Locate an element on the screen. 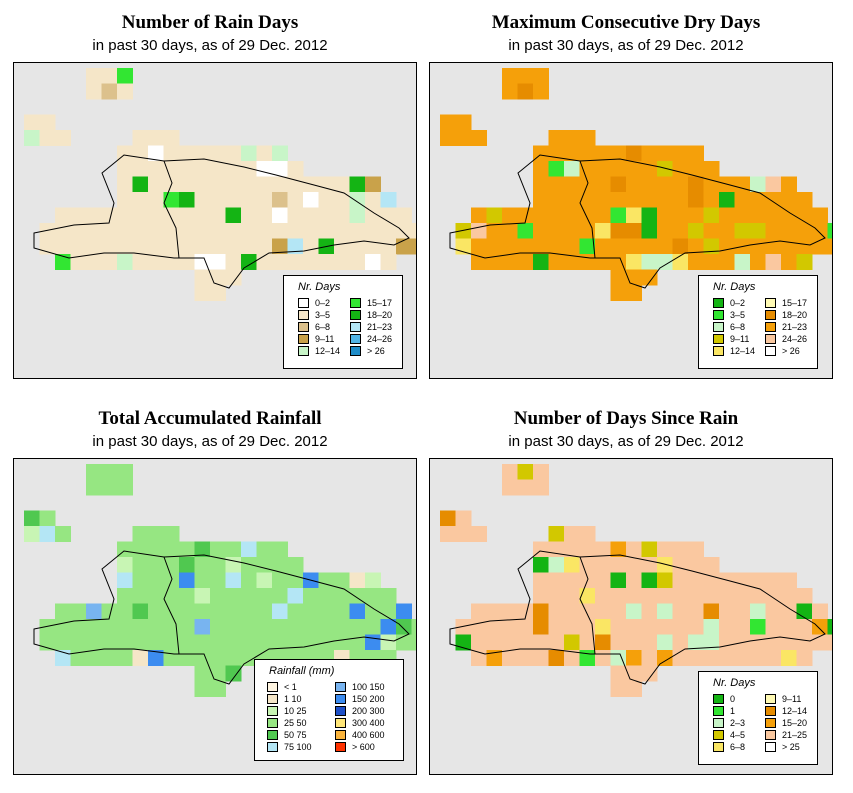  legend-label: 18–20 is located at coordinates (795, 315).